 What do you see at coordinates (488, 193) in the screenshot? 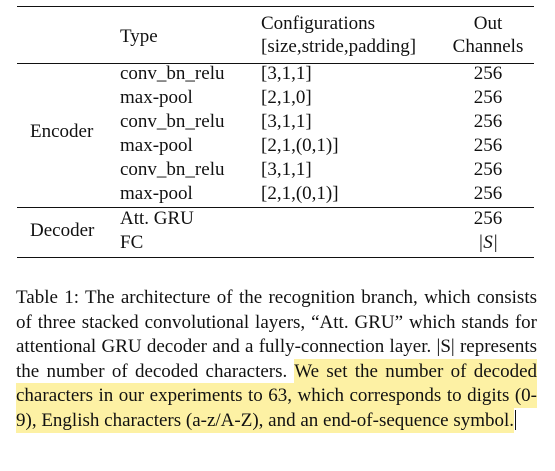
I see `encoder-row-6-out: 256` at bounding box center [488, 193].